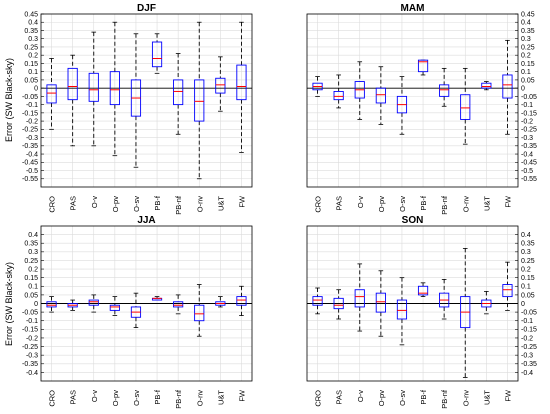 This screenshot has height=414, width=550. I want to click on y-axis-label: Error (SW Black-sky), so click(9, 100).